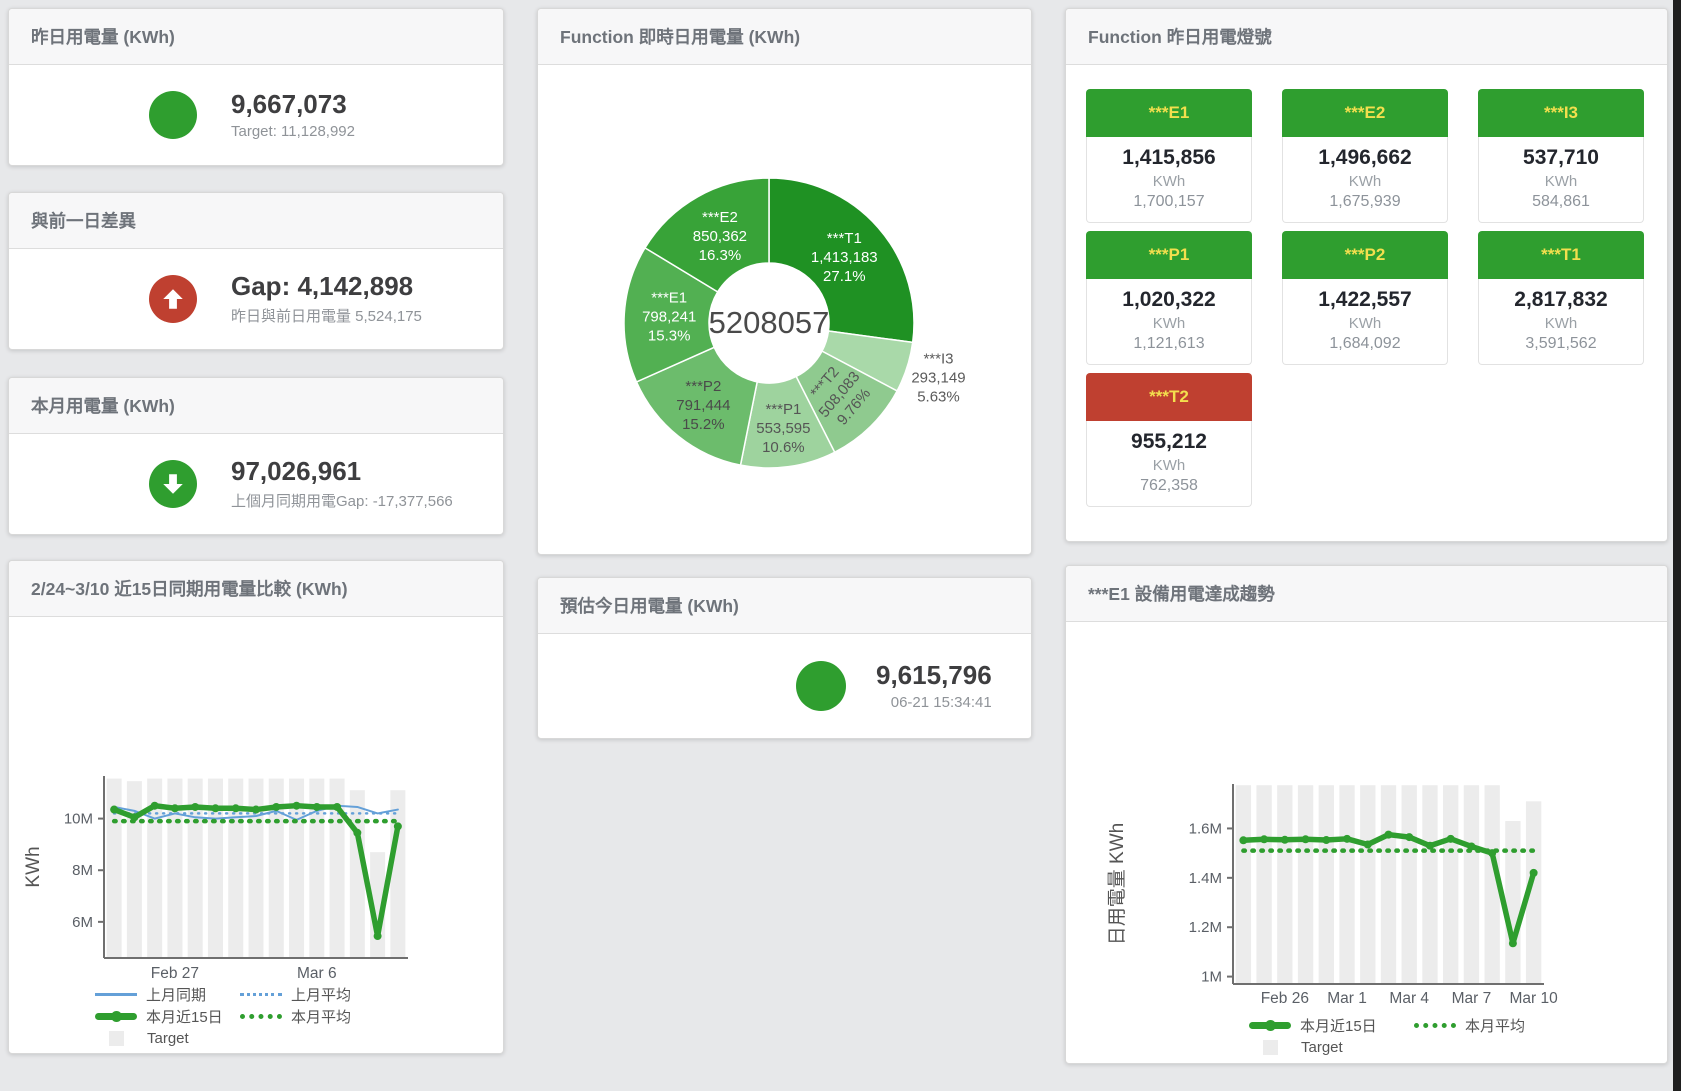  Describe the element at coordinates (1561, 343) in the screenshot. I see `tile-target: 3,591,562` at that location.